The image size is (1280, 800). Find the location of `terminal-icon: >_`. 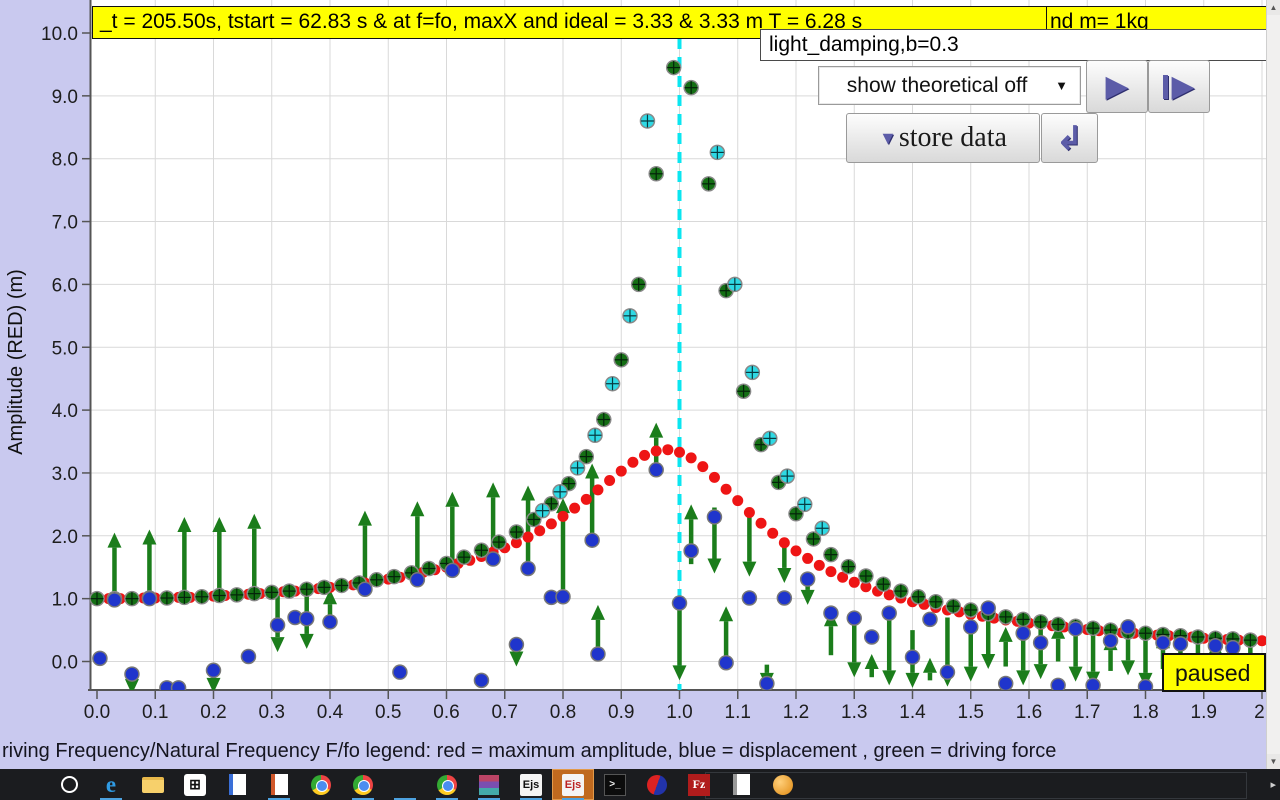

terminal-icon: >_ is located at coordinates (615, 784).